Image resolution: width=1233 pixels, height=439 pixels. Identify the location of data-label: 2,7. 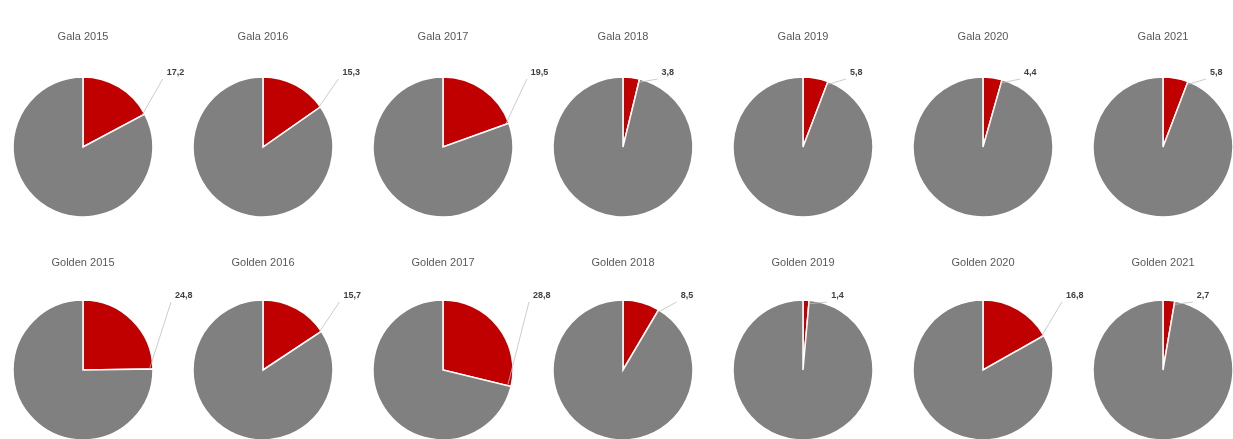
(1203, 295).